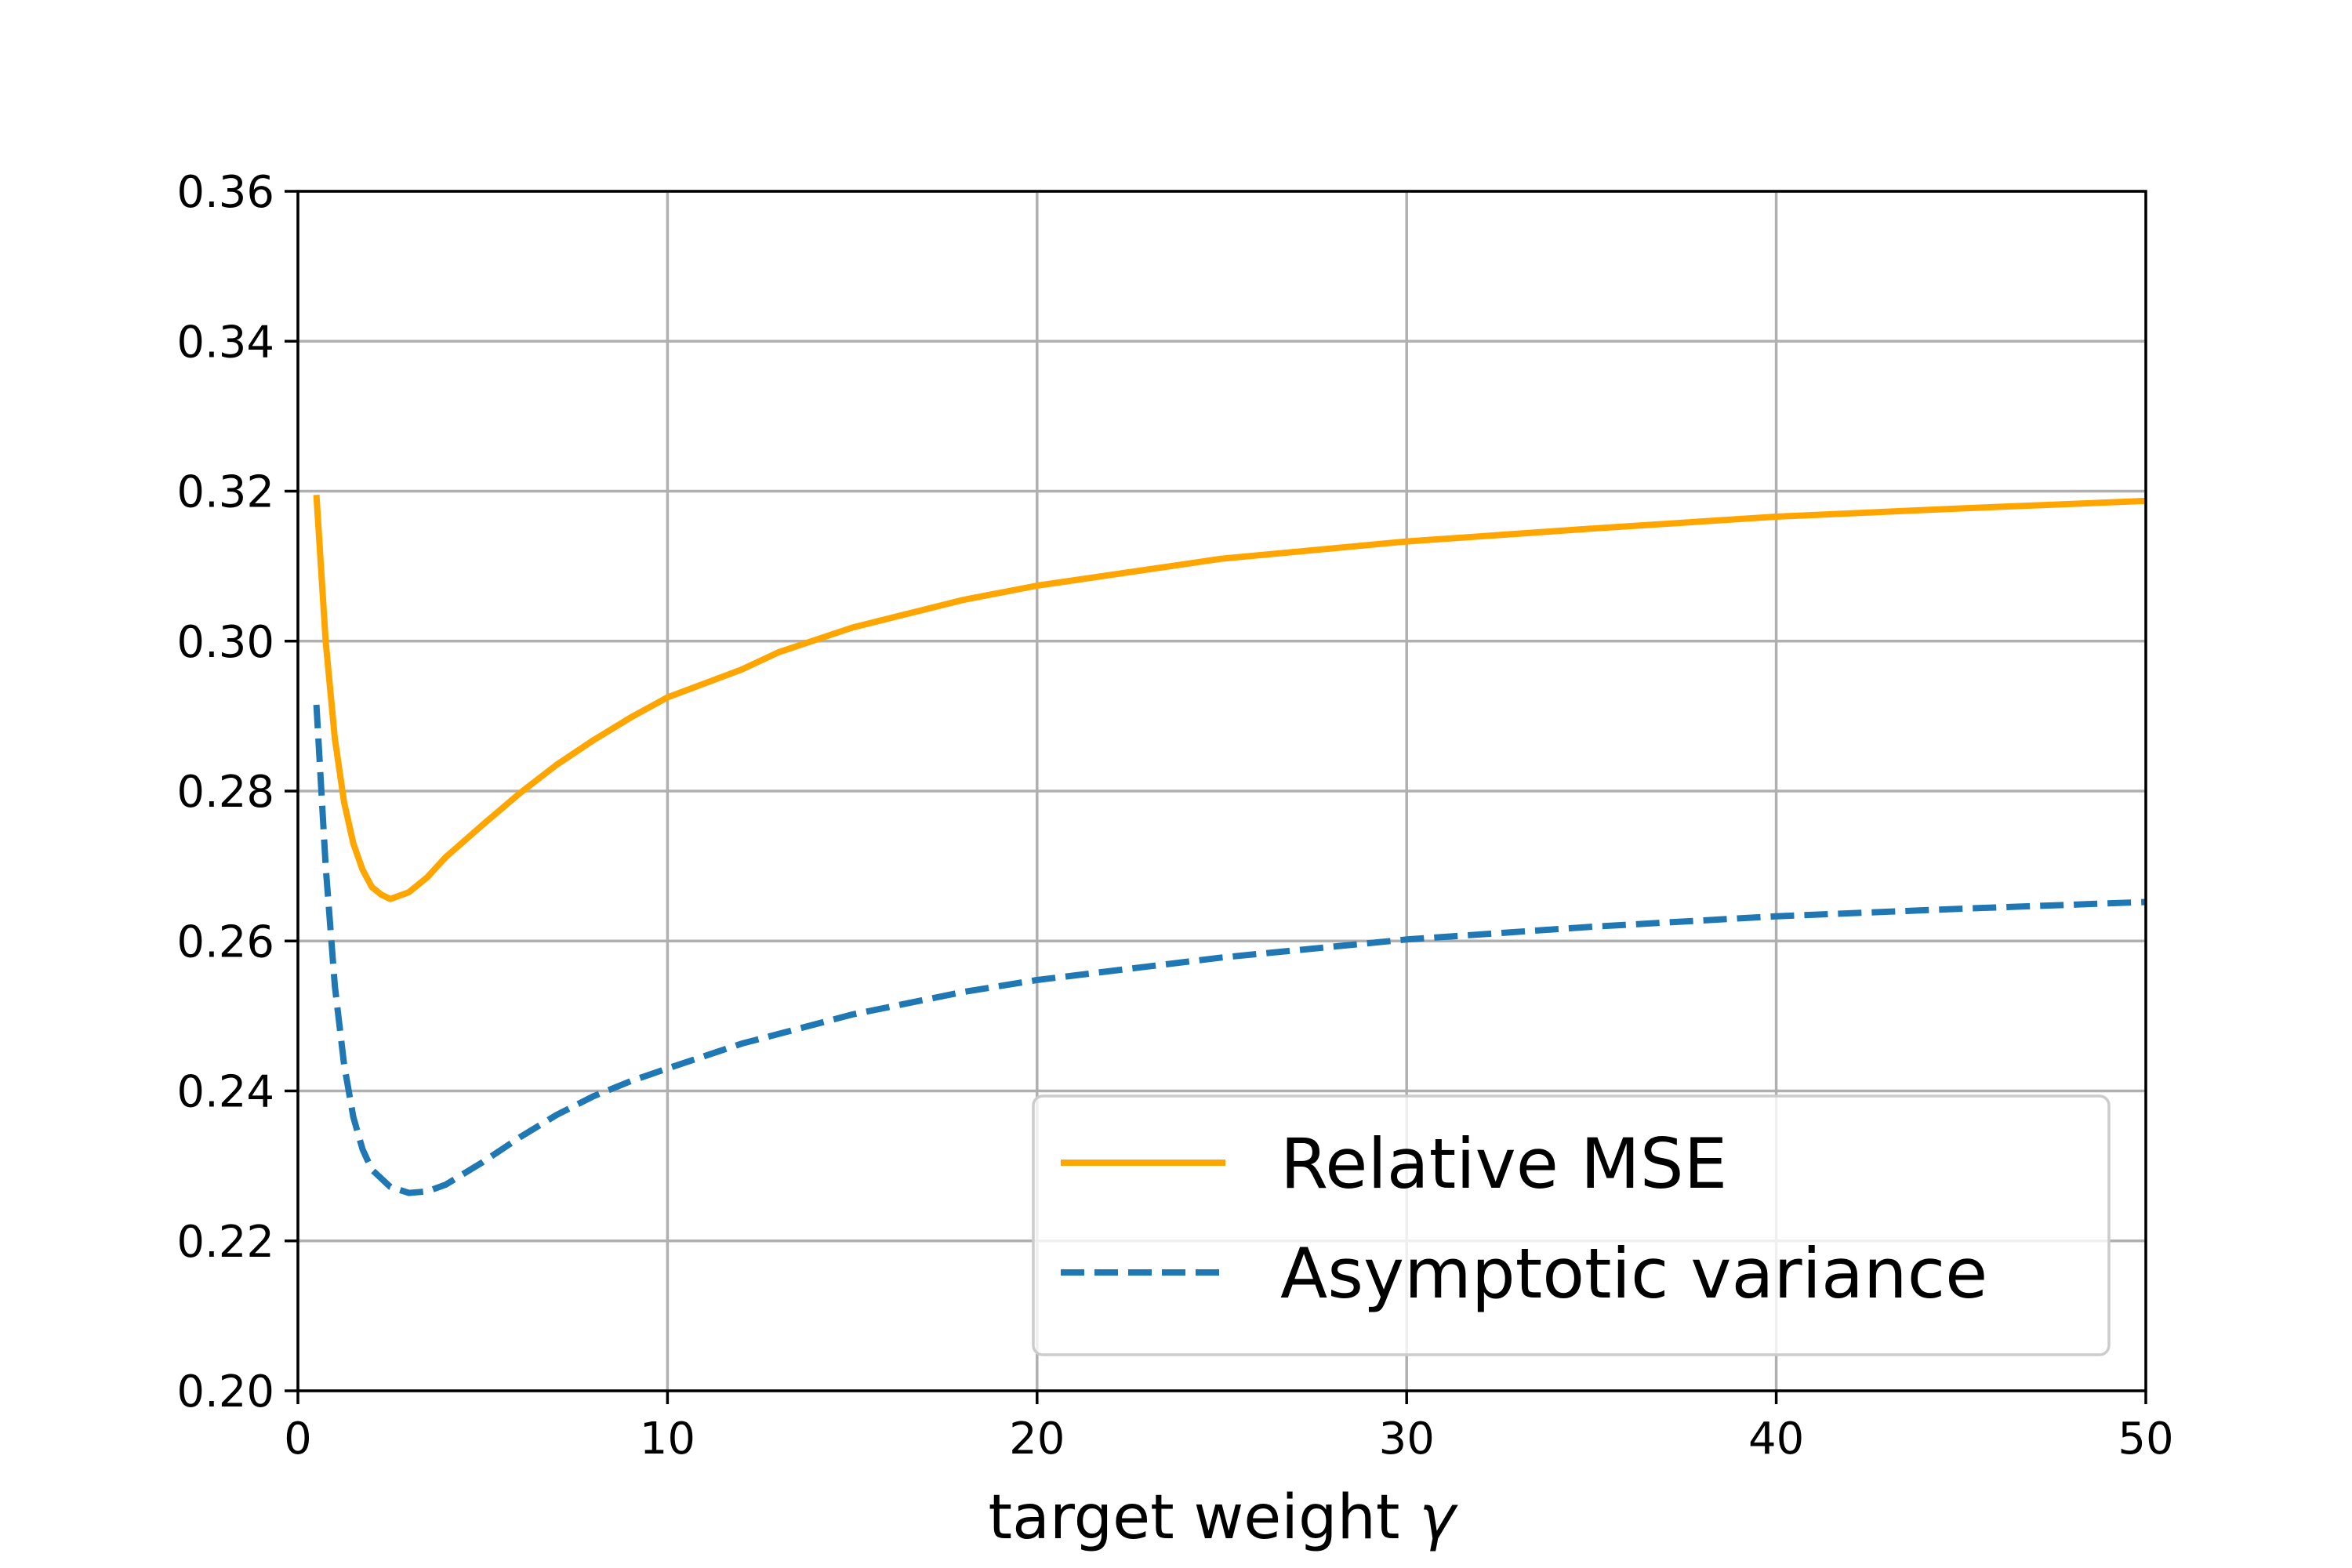 This screenshot has width=2352, height=1568. What do you see at coordinates (1776, 1439) in the screenshot?
I see `x-tick-label: 40` at bounding box center [1776, 1439].